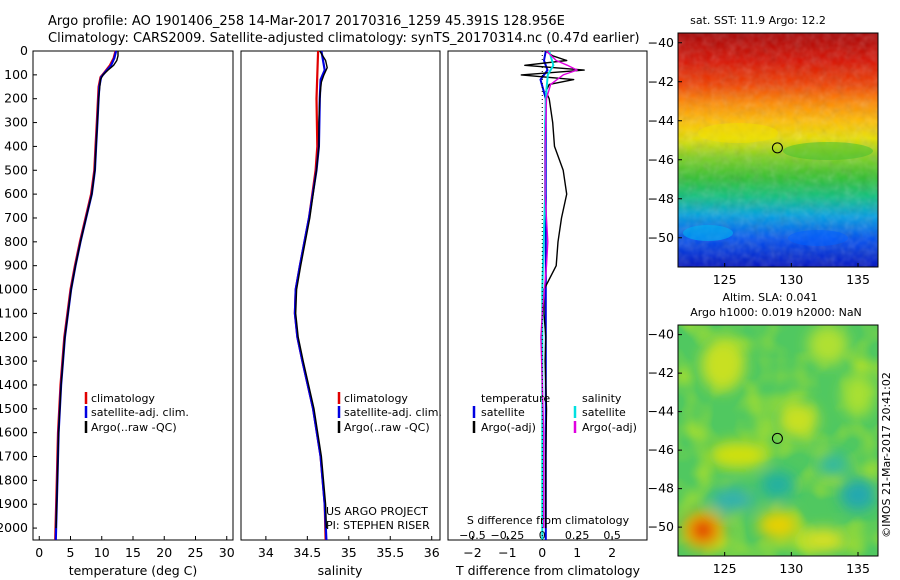 Image resolution: width=900 pixels, height=580 pixels. I want to click on lat-tick-label: −42, so click(661, 81).